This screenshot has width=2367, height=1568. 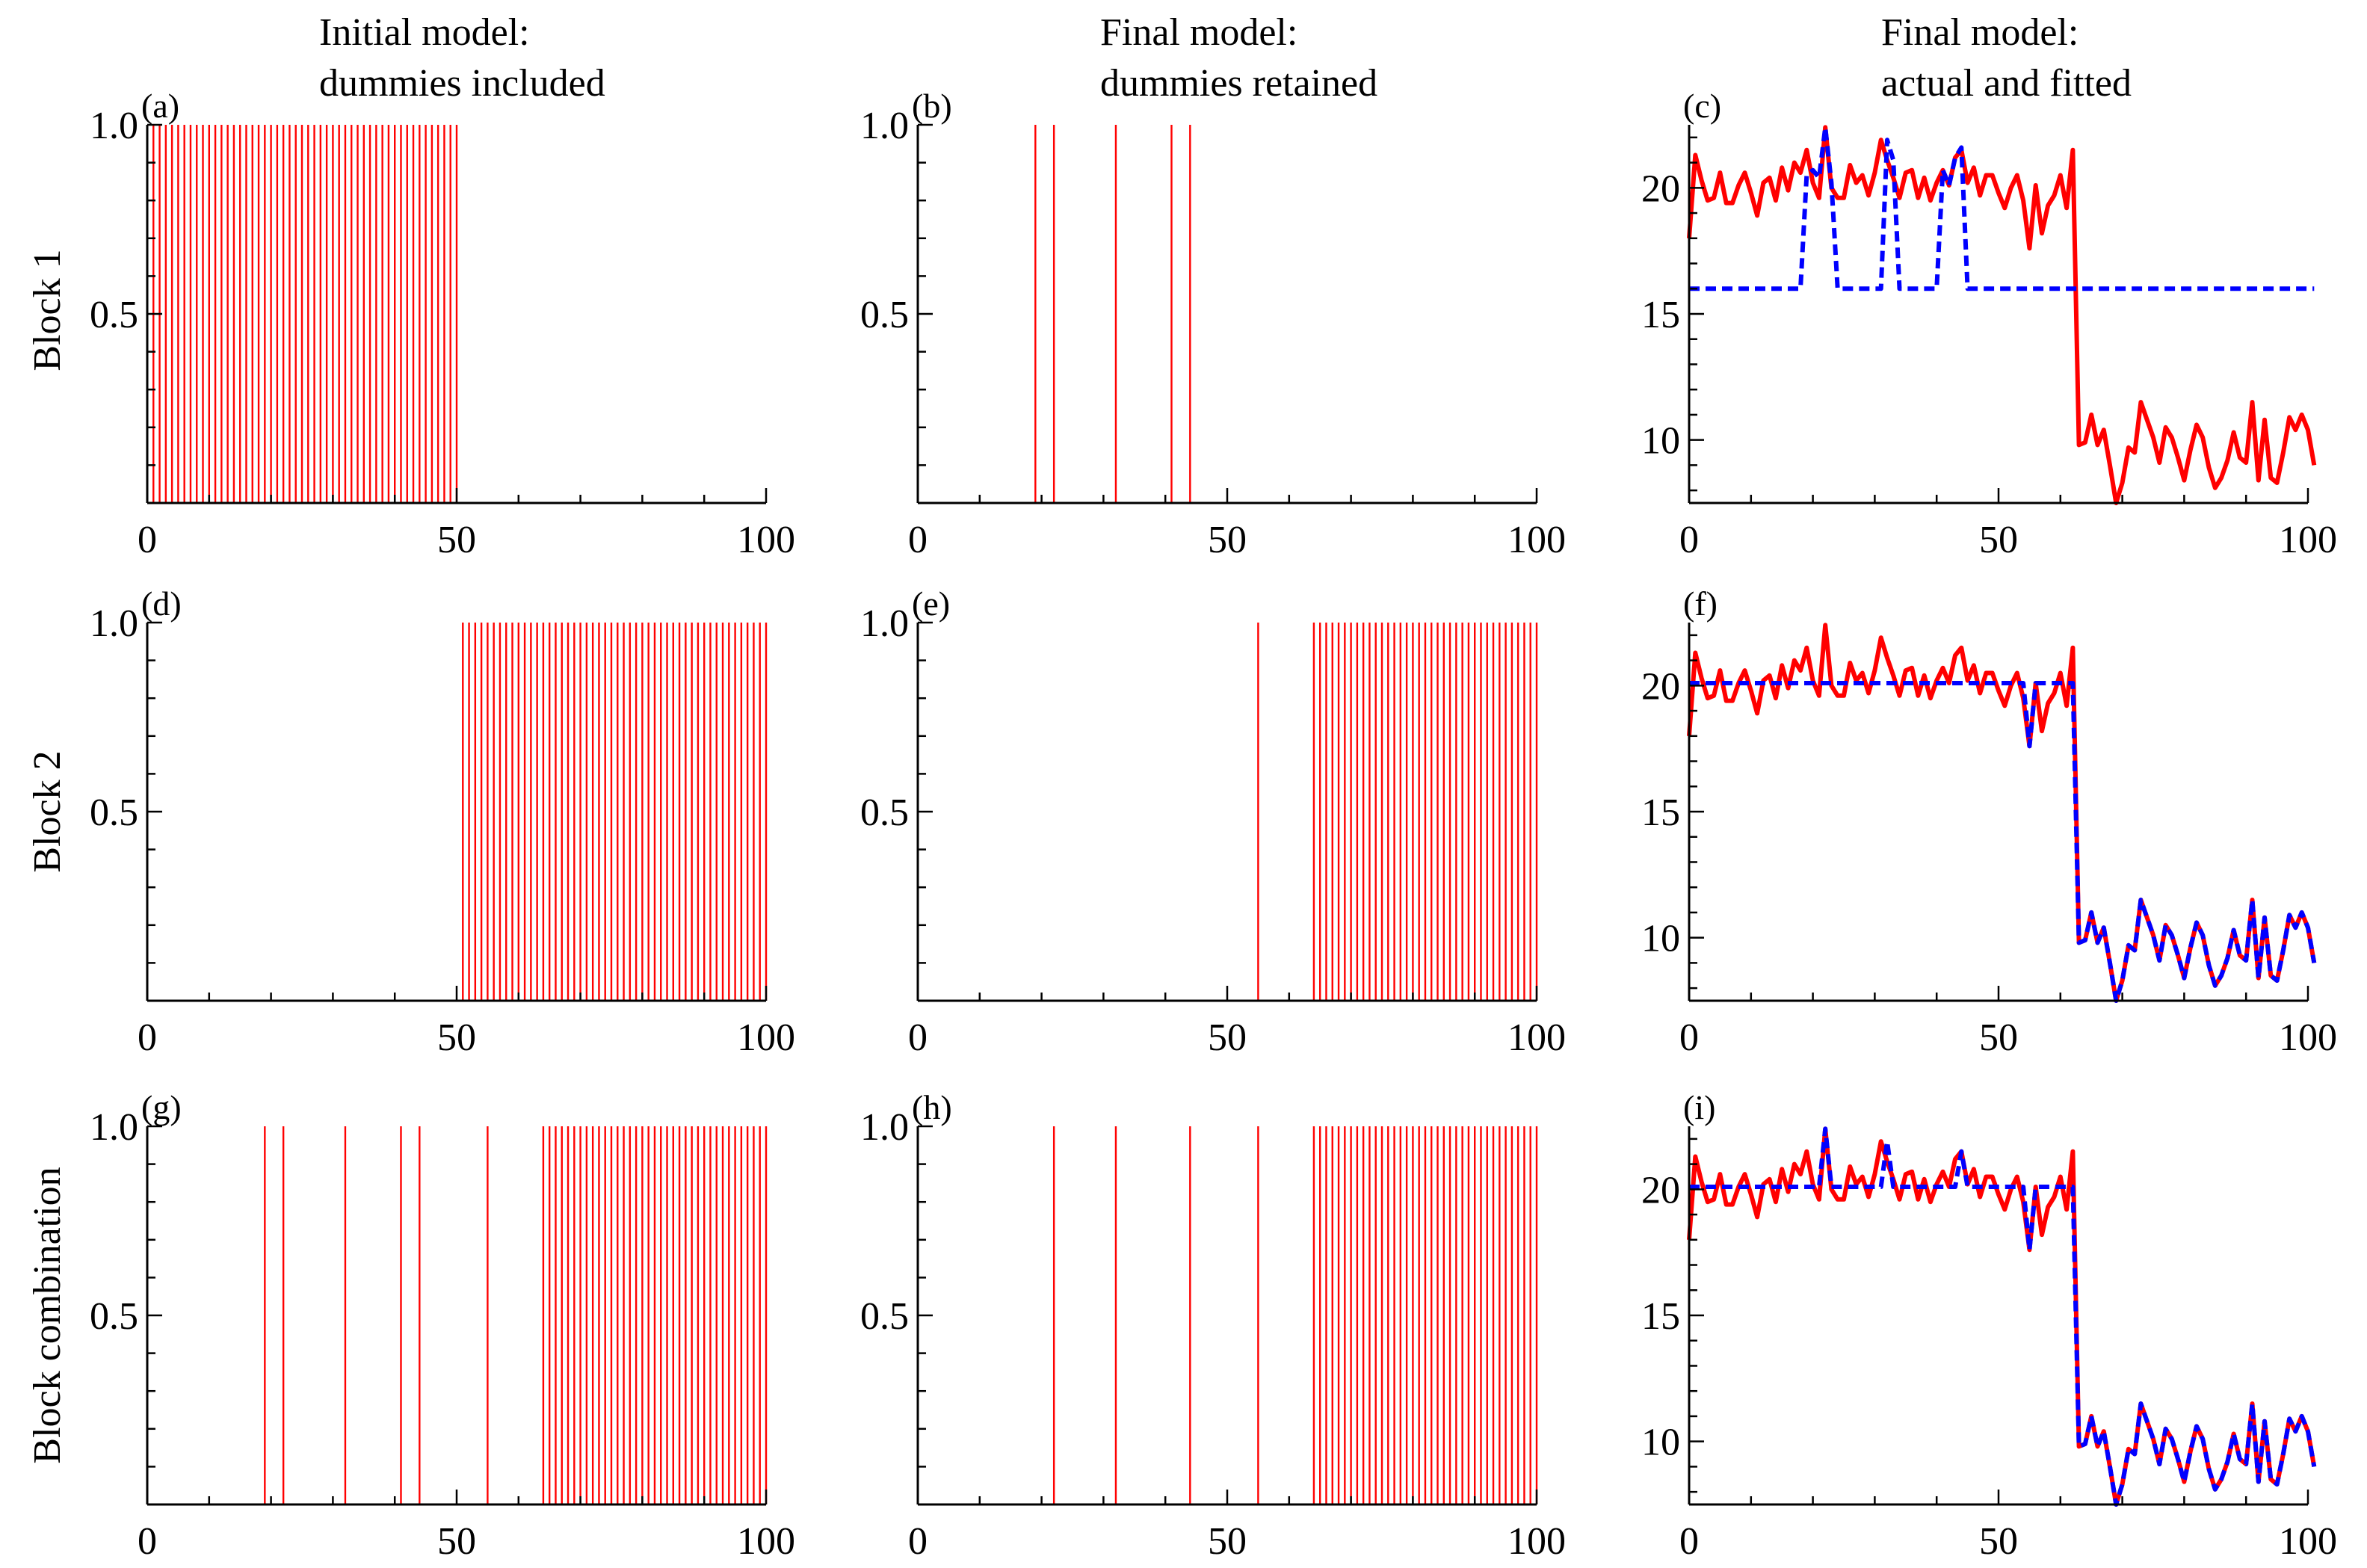 I want to click on panel-label-e: (e), so click(x=931, y=603).